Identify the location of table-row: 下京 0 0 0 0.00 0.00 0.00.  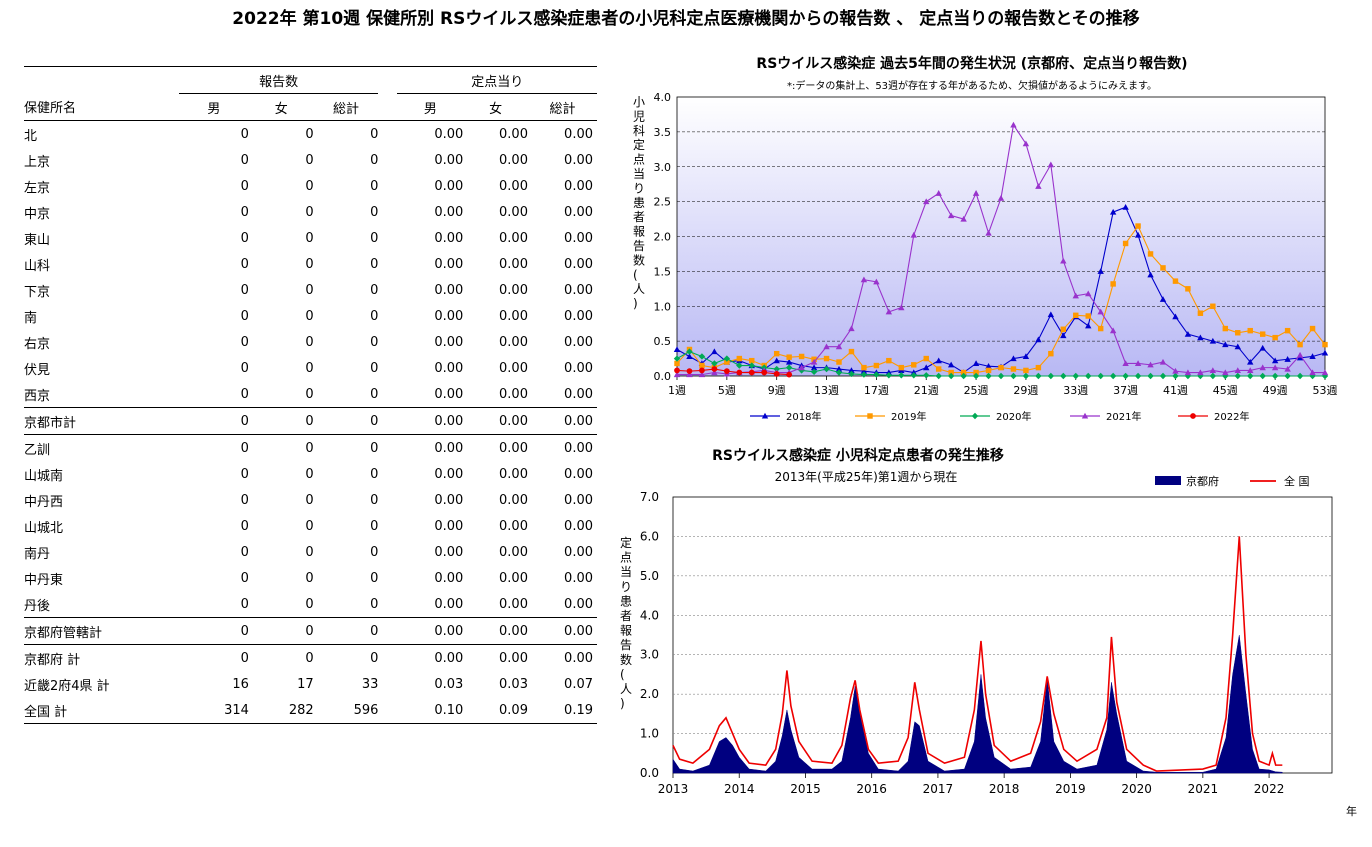
(310, 290).